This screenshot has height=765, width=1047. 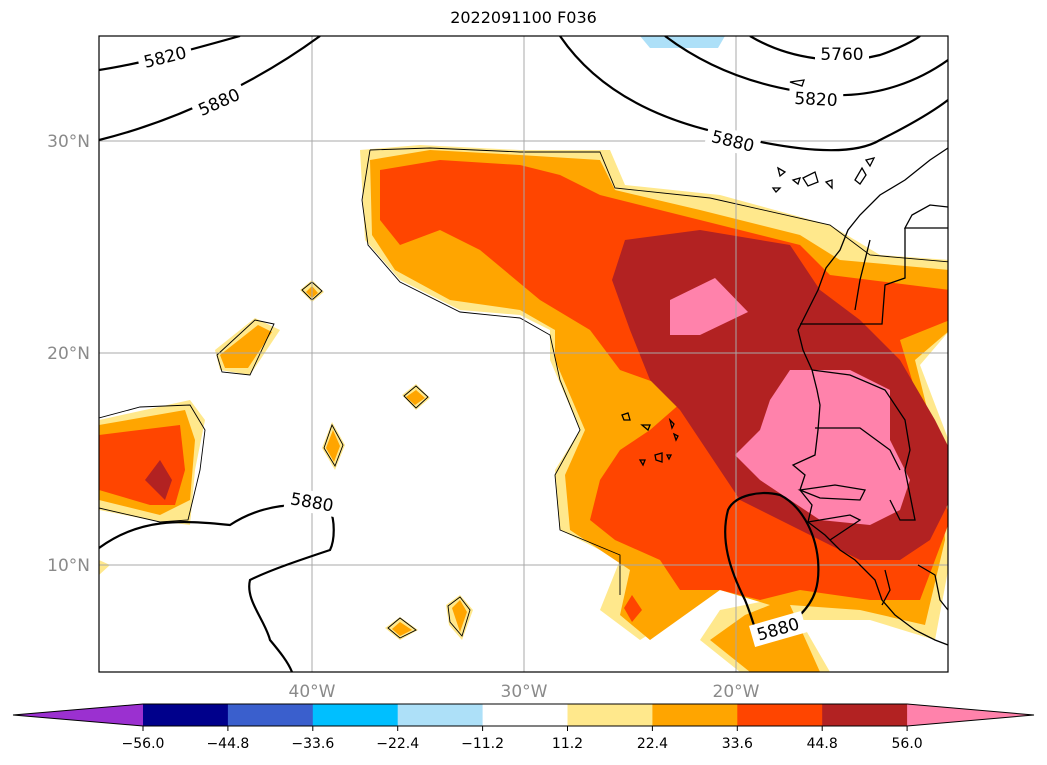 What do you see at coordinates (227, 744) in the screenshot?
I see `colorbar-tick-label: −44.8` at bounding box center [227, 744].